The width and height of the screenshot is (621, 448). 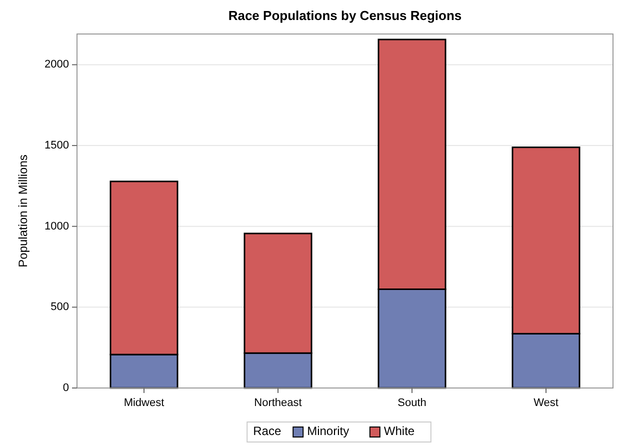 I want to click on y-axis-title: Population in Millions, so click(x=23, y=211).